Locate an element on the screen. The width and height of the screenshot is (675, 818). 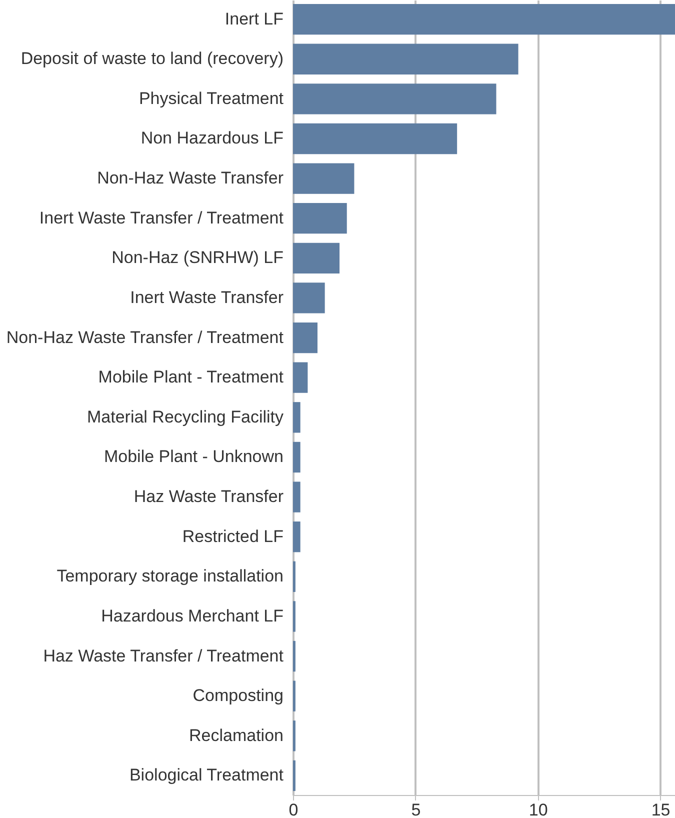
x-tick-label: 5 is located at coordinates (416, 809).